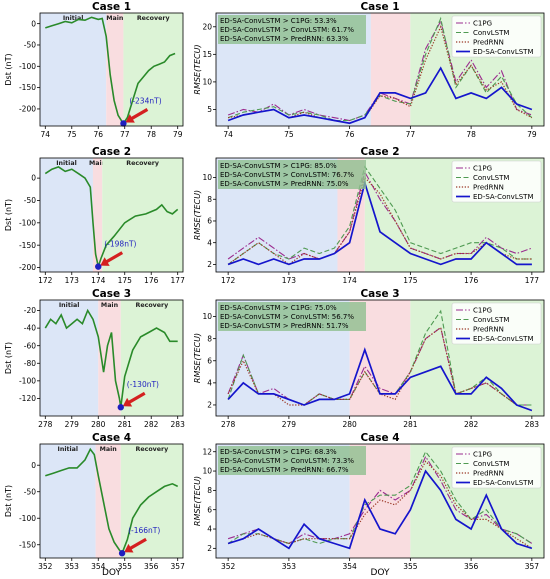 This screenshot has width=550, height=579. I want to click on panel-title: Case 2, so click(111, 152).